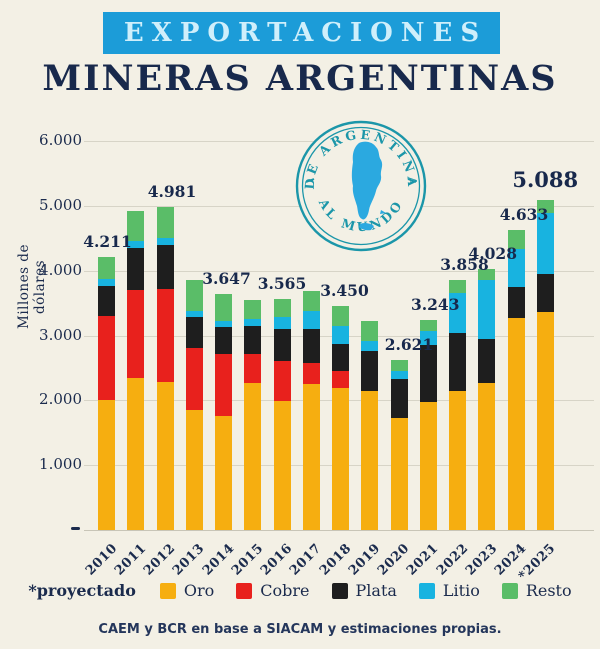  Describe the element at coordinates (282, 283) in the screenshot. I see `value-label-2016: 3.565` at that location.